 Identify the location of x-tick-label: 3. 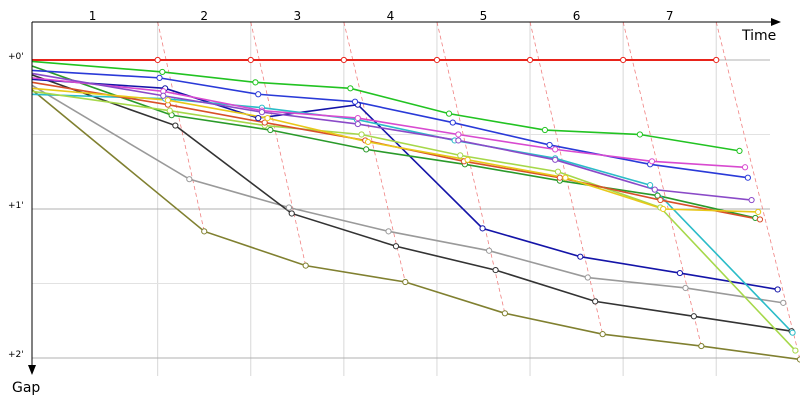
(297, 16).